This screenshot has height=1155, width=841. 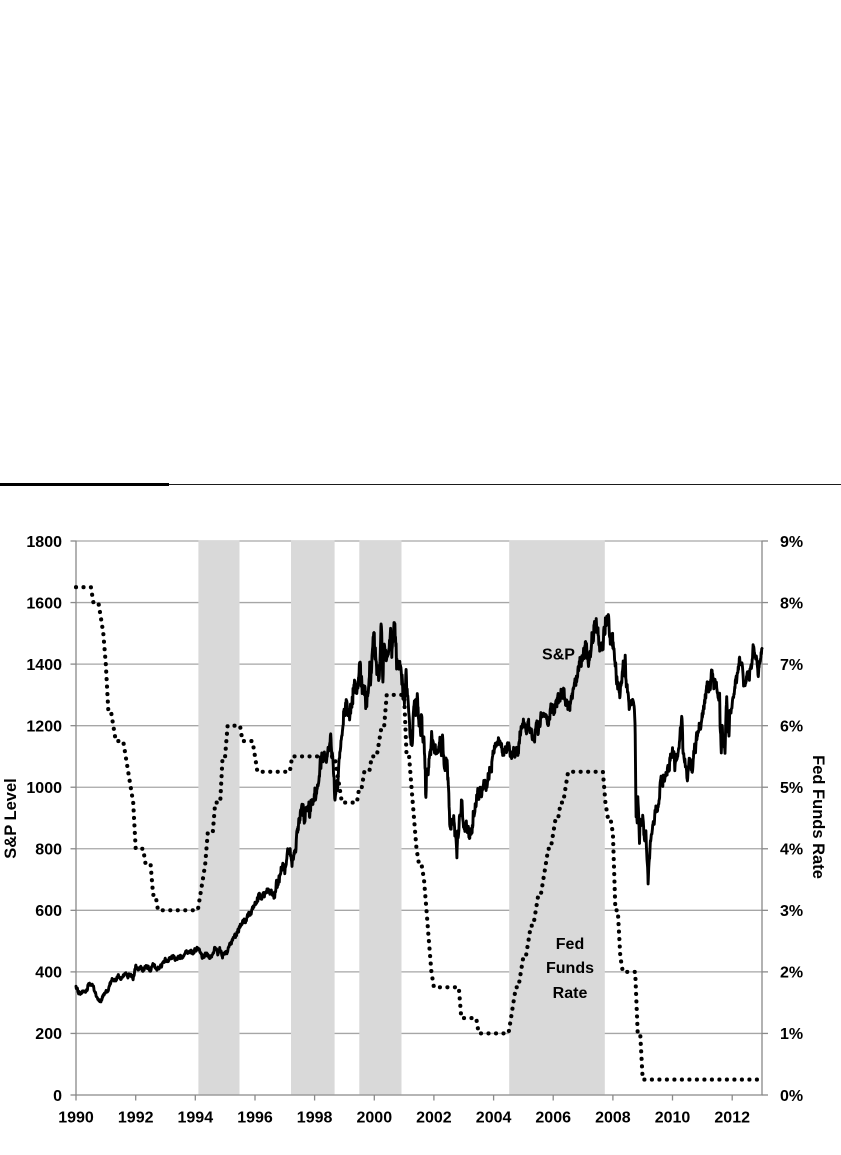 What do you see at coordinates (375, 1118) in the screenshot?
I see `svg-text: 2000` at bounding box center [375, 1118].